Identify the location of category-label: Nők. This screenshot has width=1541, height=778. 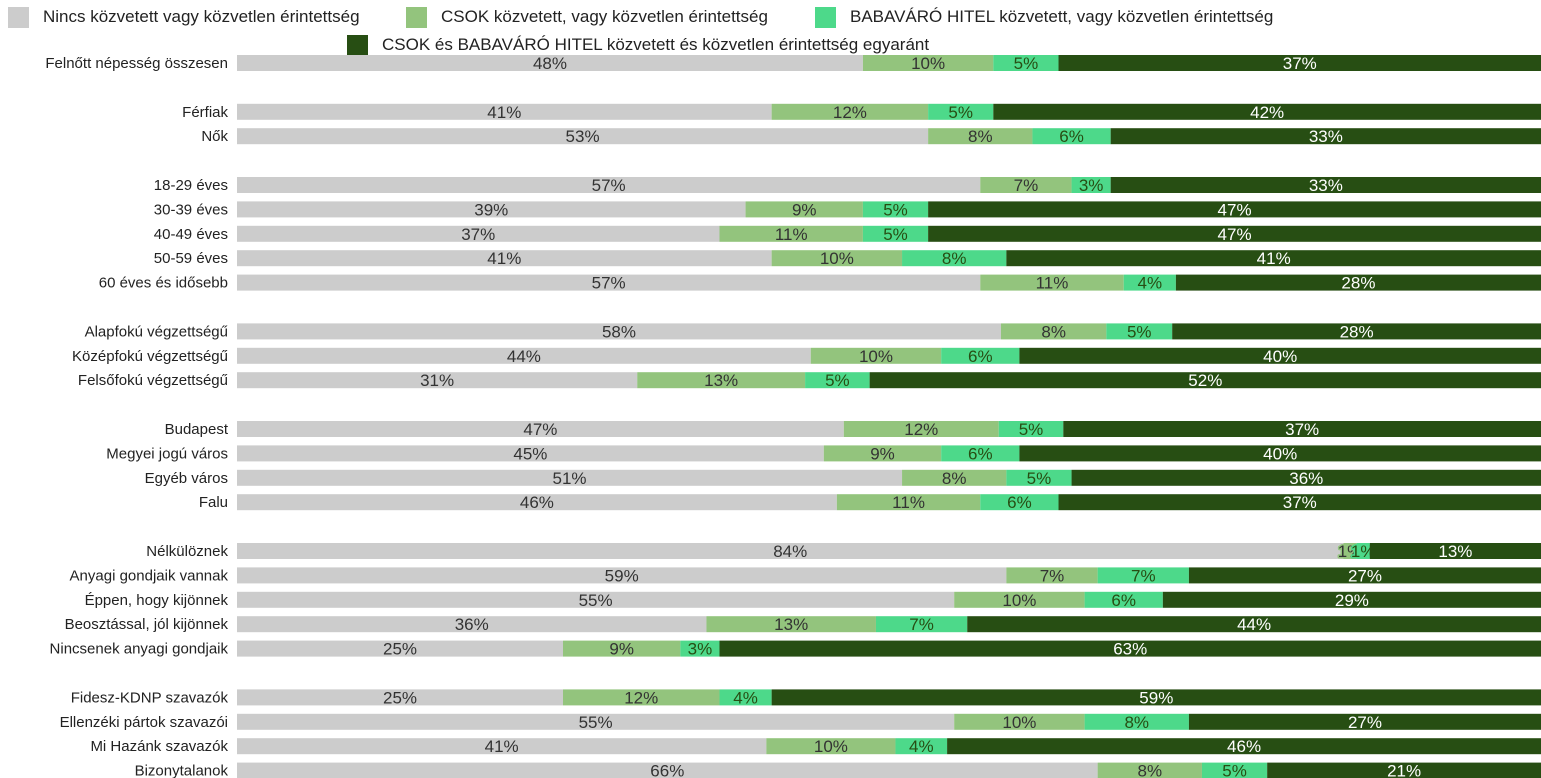
(214, 136).